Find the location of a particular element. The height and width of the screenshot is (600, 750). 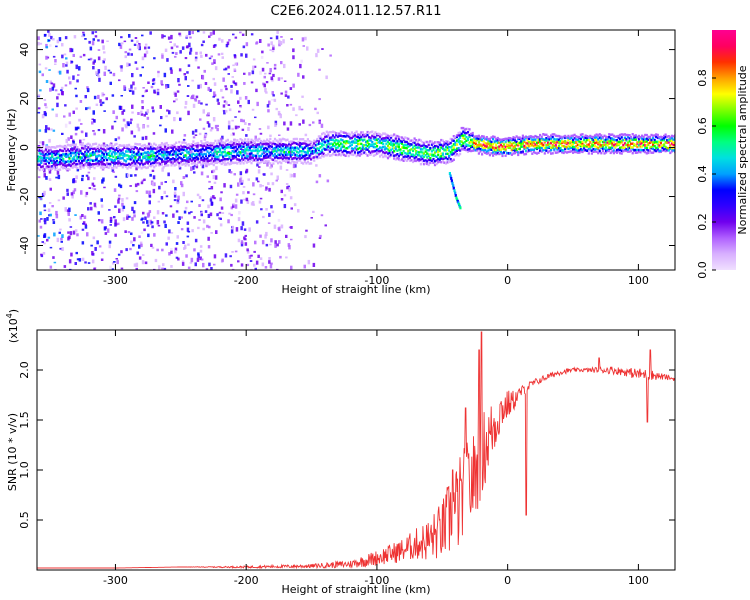

colorbar-ticks: 0.00.20.40.60.8 is located at coordinates (706, 174).